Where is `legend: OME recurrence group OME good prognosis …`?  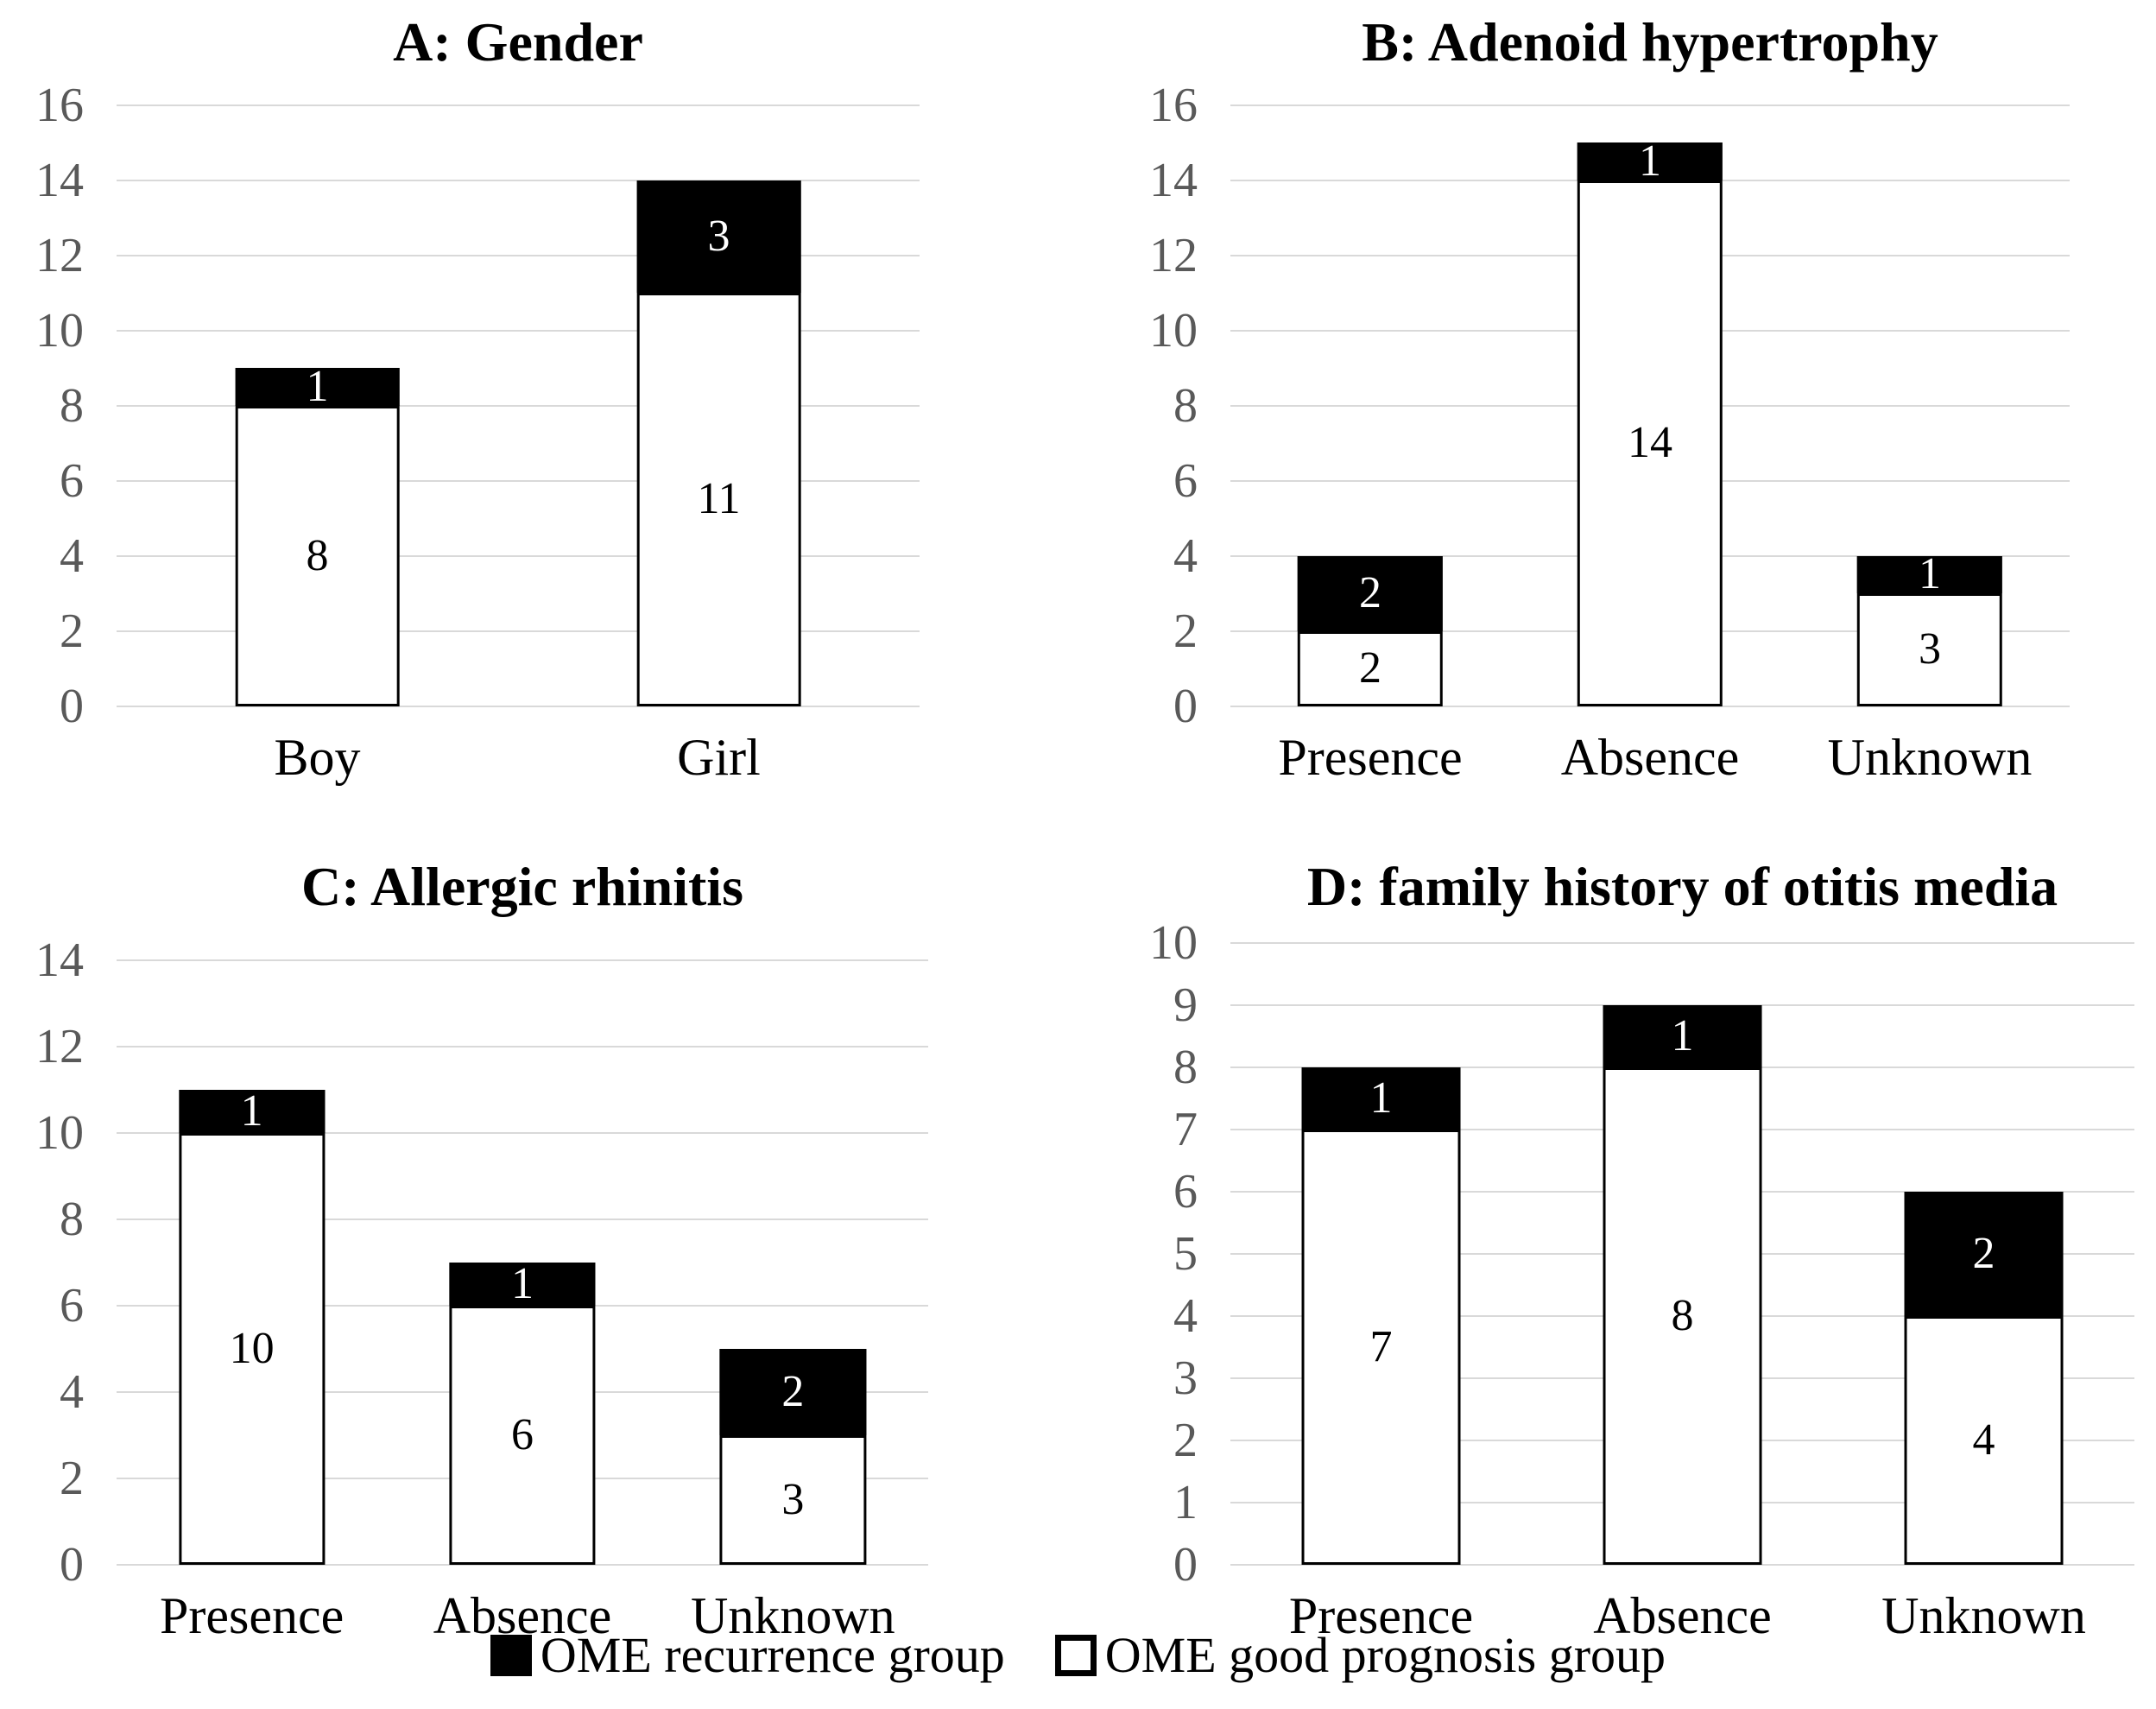
legend: OME recurrence group OME good prognosis … is located at coordinates (1078, 1662).